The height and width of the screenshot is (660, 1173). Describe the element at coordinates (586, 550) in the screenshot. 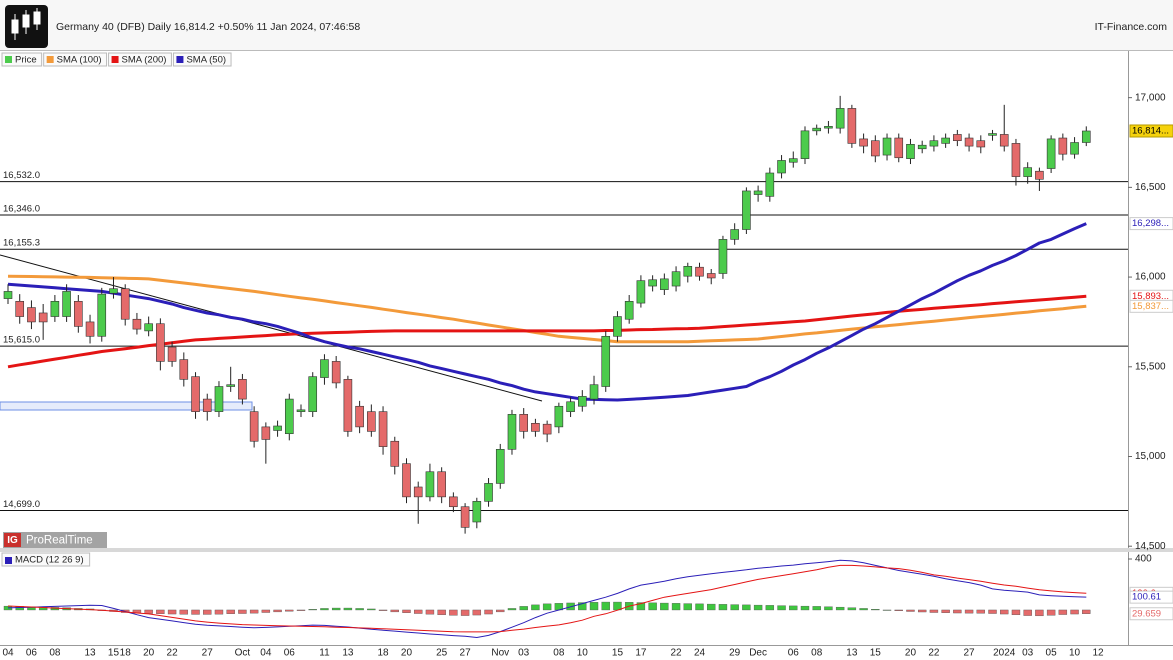

I see `panel-separator` at that location.